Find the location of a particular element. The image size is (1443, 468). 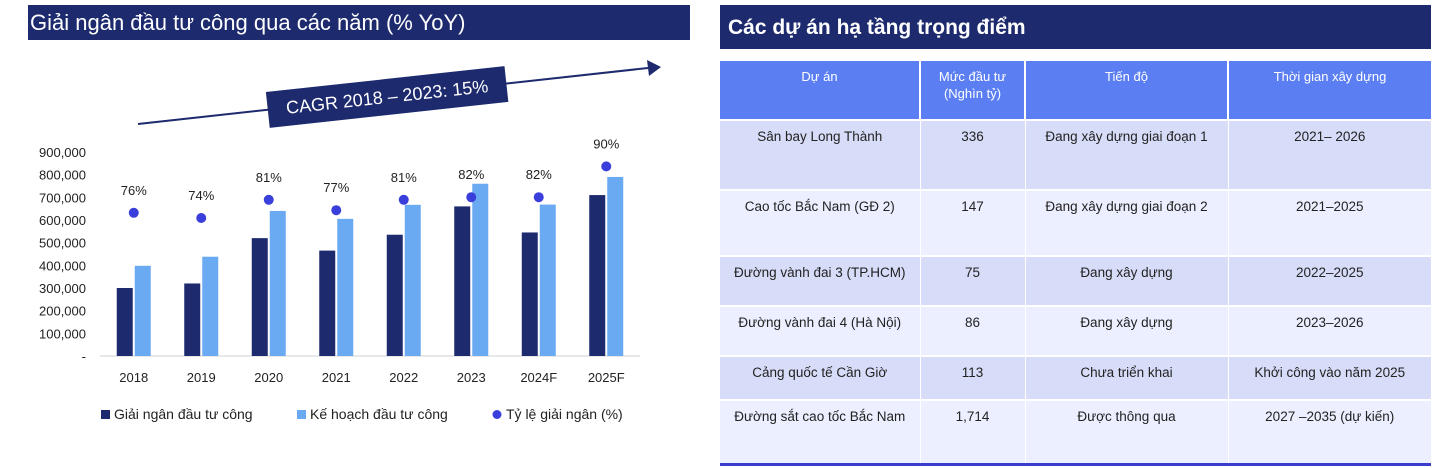

ratio-label: 76% is located at coordinates (134, 190).